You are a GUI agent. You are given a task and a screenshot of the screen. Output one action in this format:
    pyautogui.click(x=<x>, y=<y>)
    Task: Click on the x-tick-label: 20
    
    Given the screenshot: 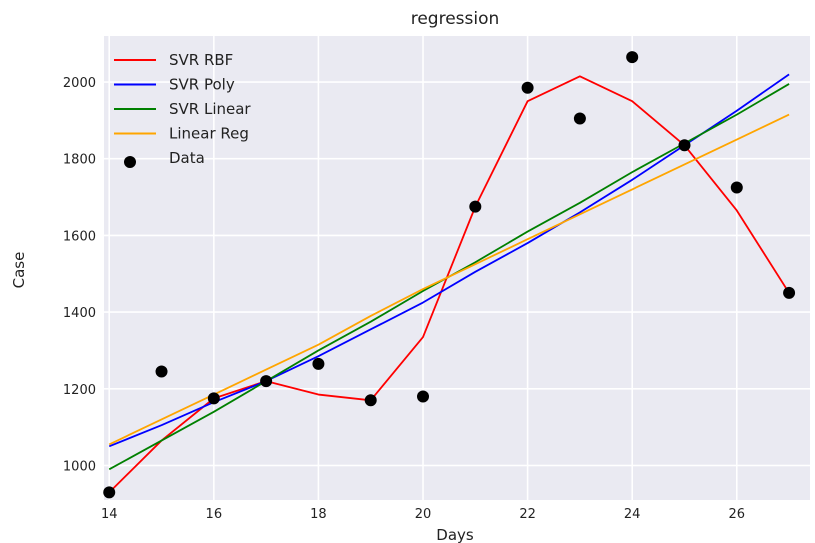 What is the action you would take?
    pyautogui.click(x=423, y=514)
    